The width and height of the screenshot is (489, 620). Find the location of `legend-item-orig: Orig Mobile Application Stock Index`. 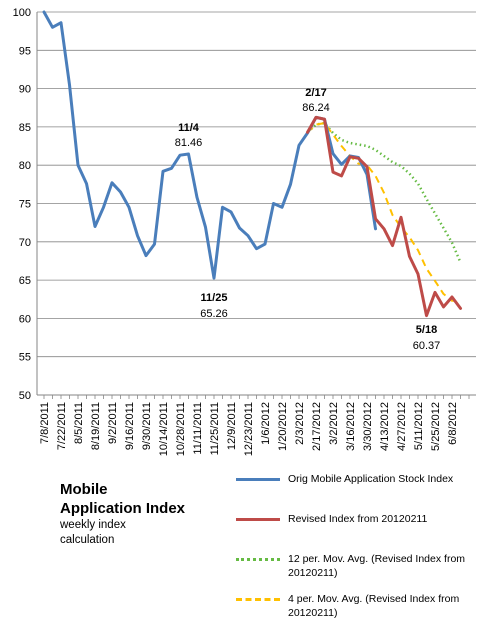

legend-item-orig: Orig Mobile Application Stock Index is located at coordinates (359, 479).